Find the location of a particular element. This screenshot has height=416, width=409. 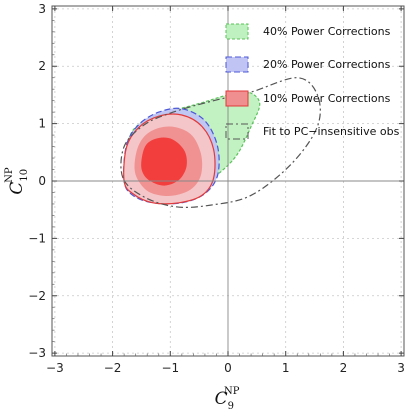

legend-label-3: Fit to PC−insensitive obs is located at coordinates (331, 131).